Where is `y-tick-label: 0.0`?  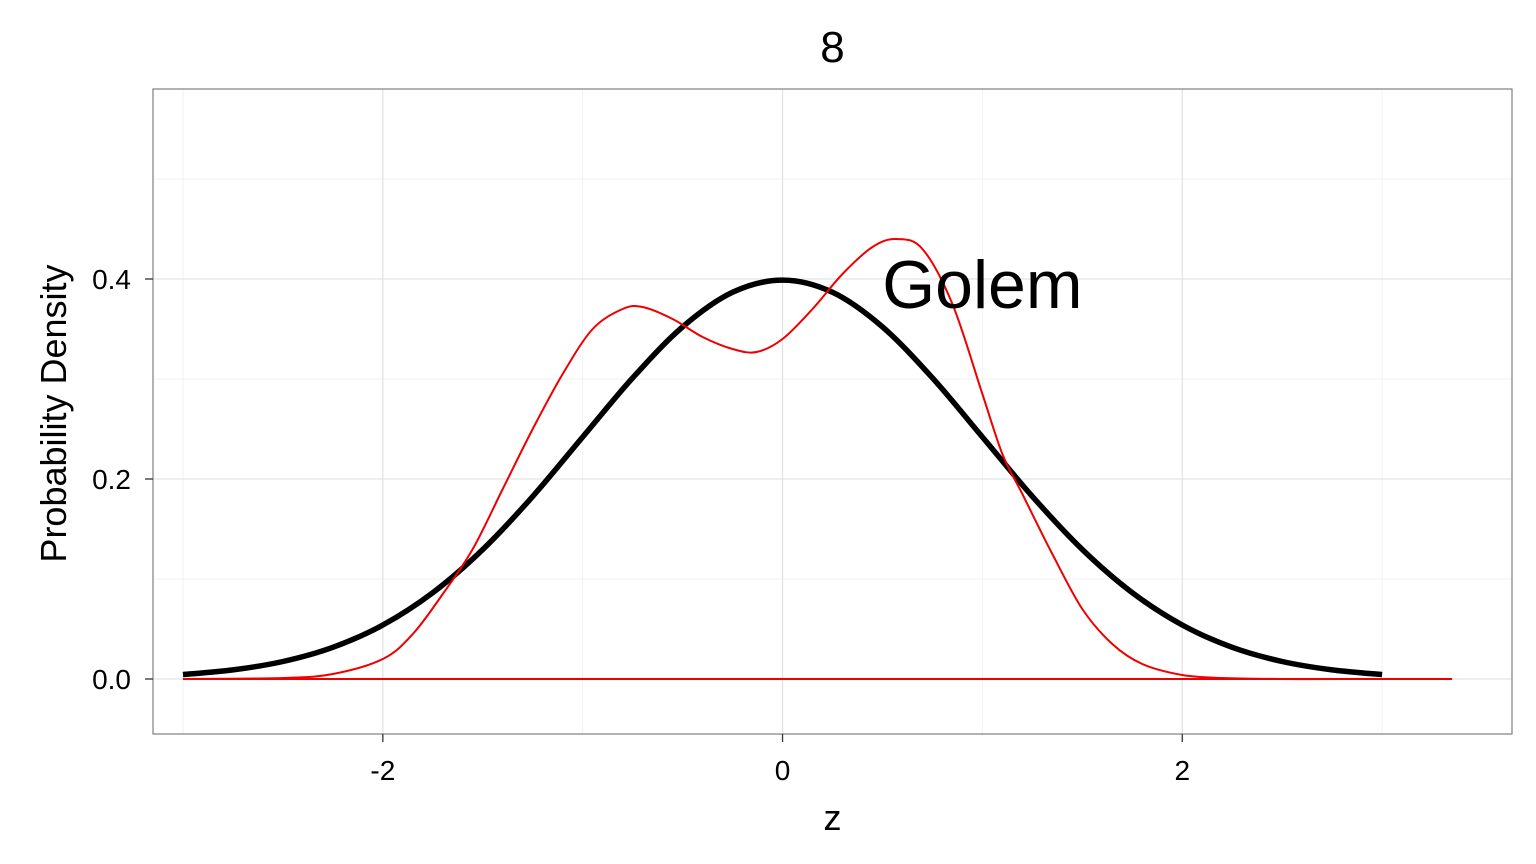 y-tick-label: 0.0 is located at coordinates (111, 679).